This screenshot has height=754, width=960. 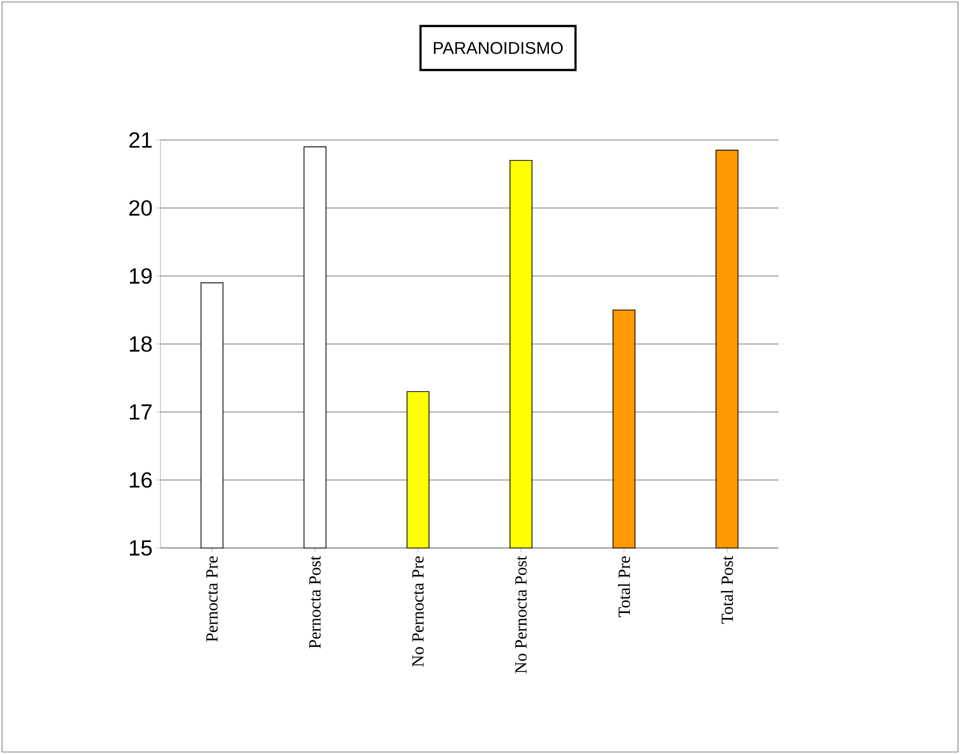 What do you see at coordinates (727, 590) in the screenshot?
I see `x-tick-label: Total Post` at bounding box center [727, 590].